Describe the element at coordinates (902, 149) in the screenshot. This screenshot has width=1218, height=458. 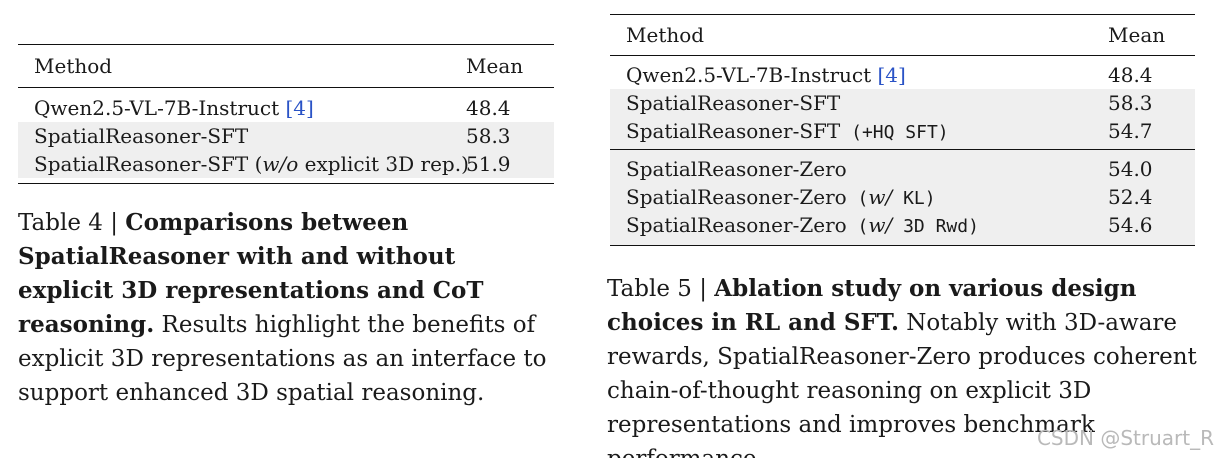
I see `group-separator-rule` at that location.